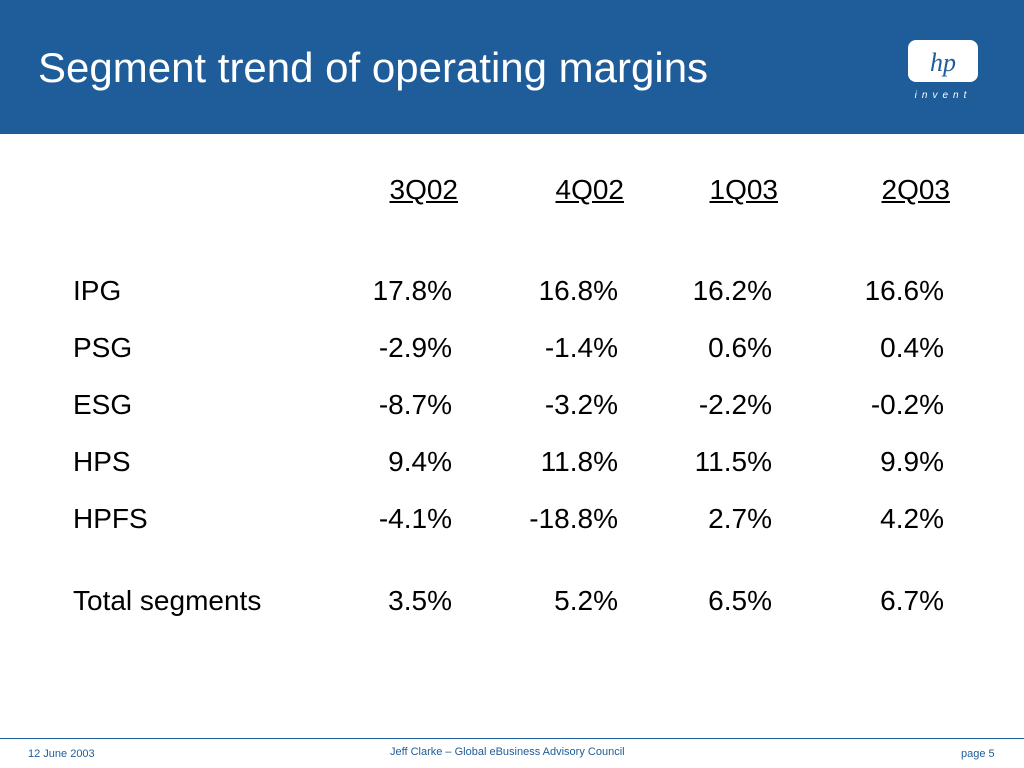 The width and height of the screenshot is (1024, 768). What do you see at coordinates (579, 461) in the screenshot?
I see `table-cell: 11.8%` at bounding box center [579, 461].